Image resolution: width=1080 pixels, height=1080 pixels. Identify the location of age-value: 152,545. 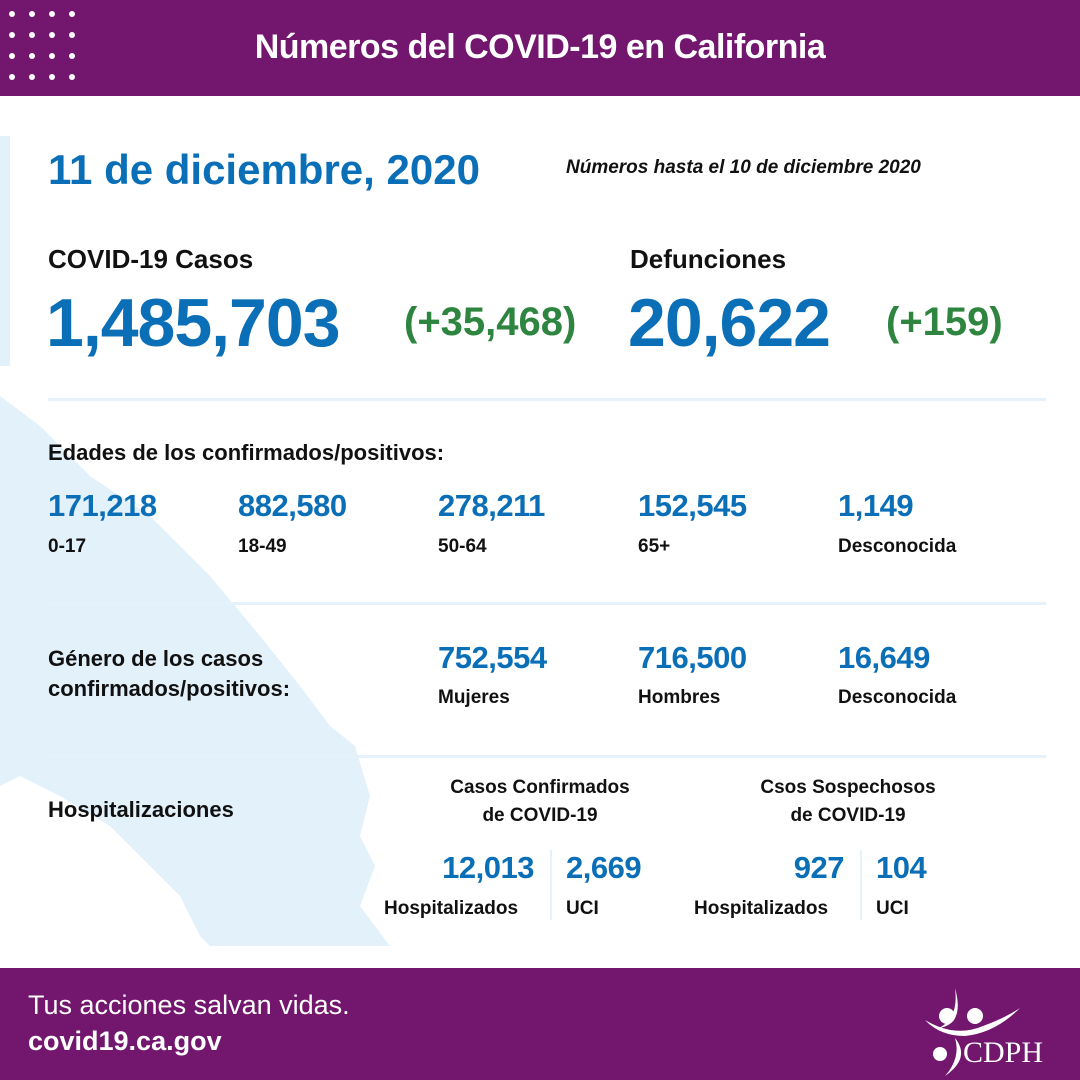
(692, 505).